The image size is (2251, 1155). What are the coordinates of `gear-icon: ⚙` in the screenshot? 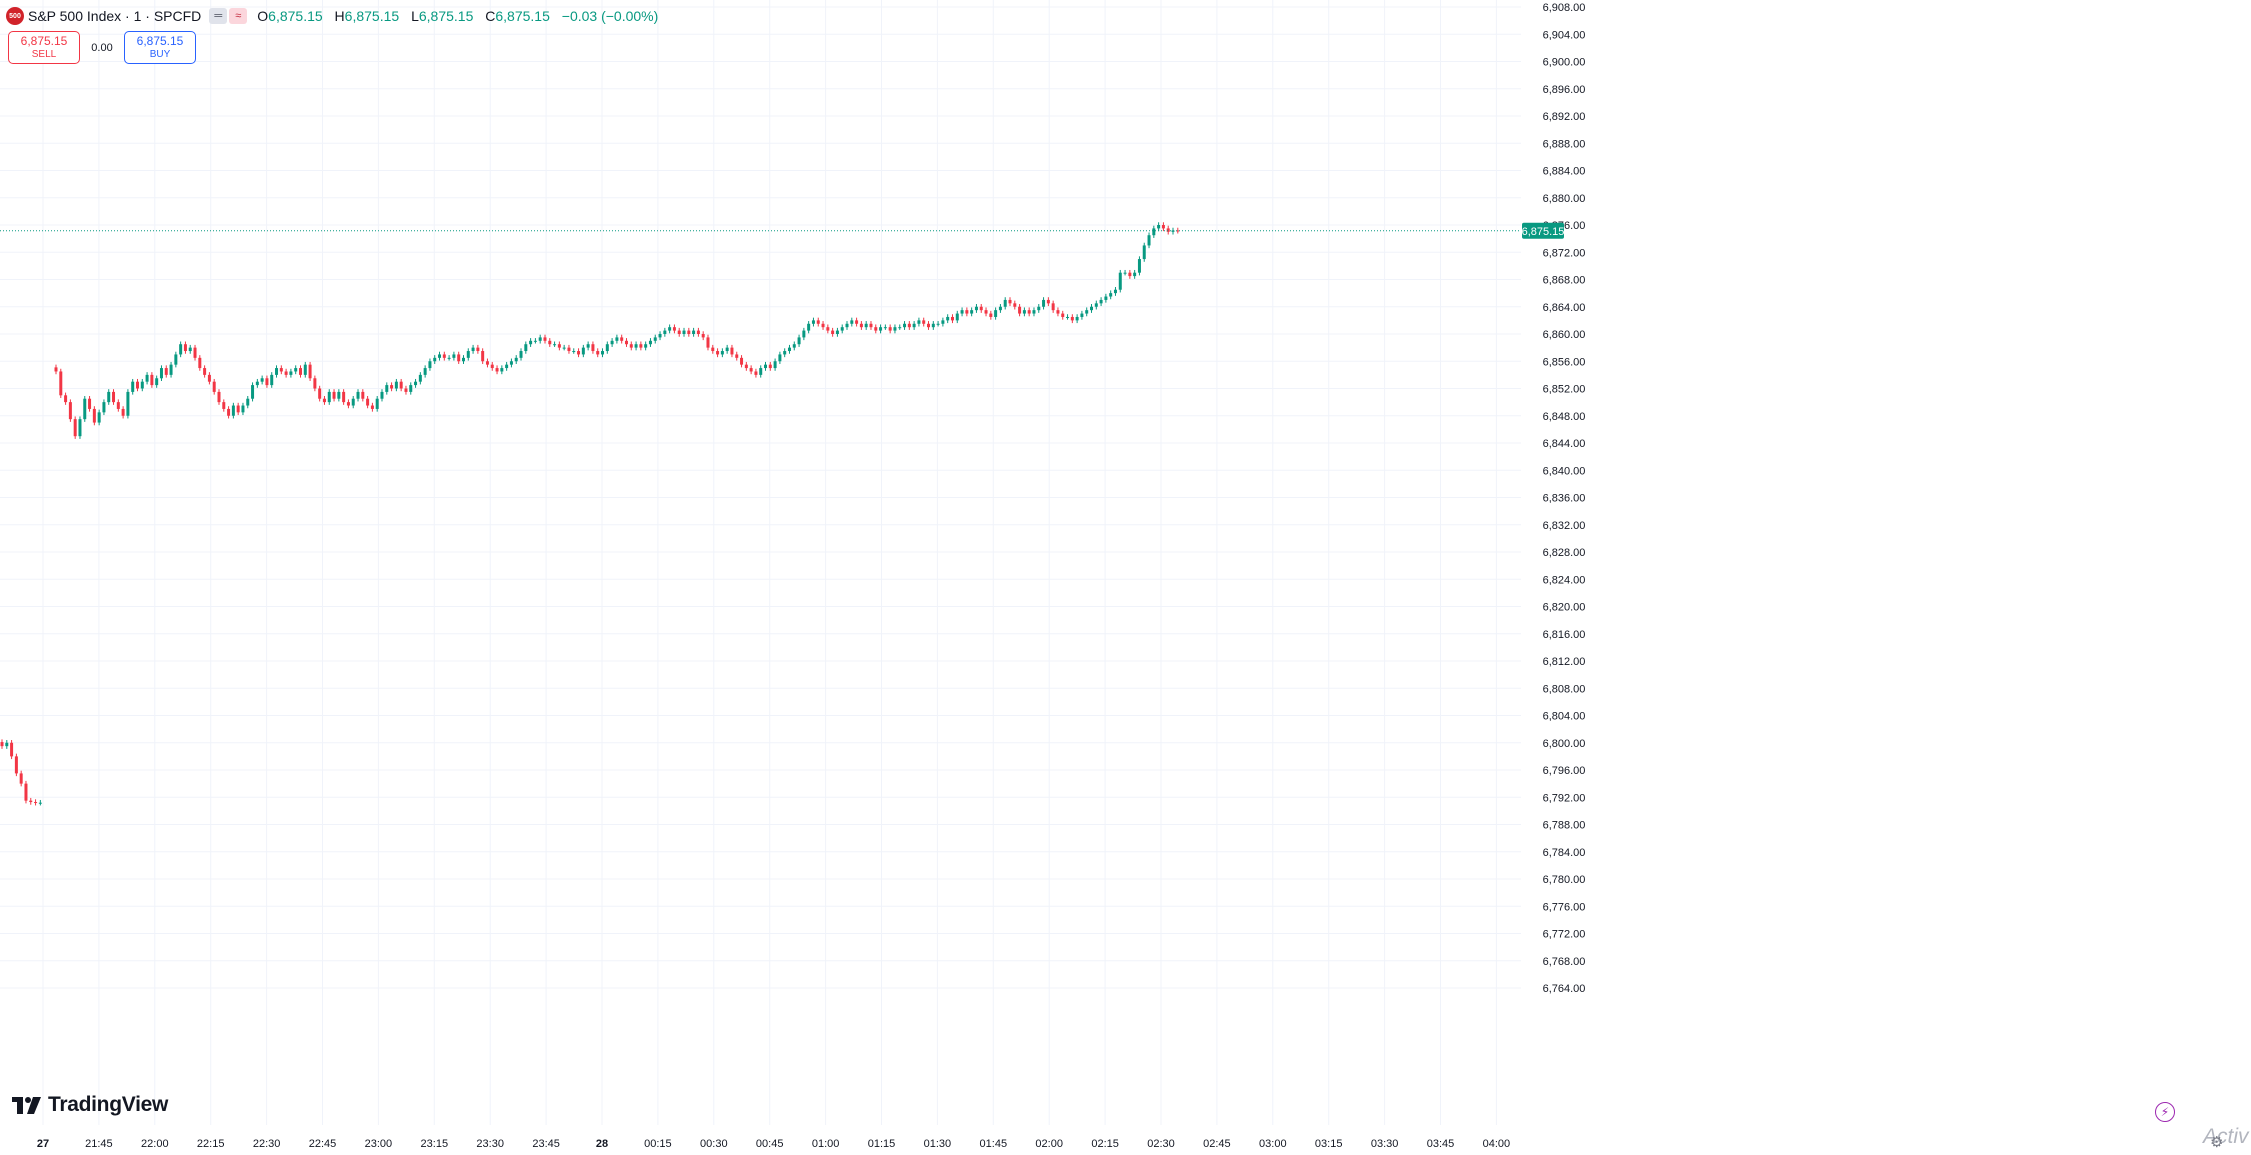 It's located at (2217, 1142).